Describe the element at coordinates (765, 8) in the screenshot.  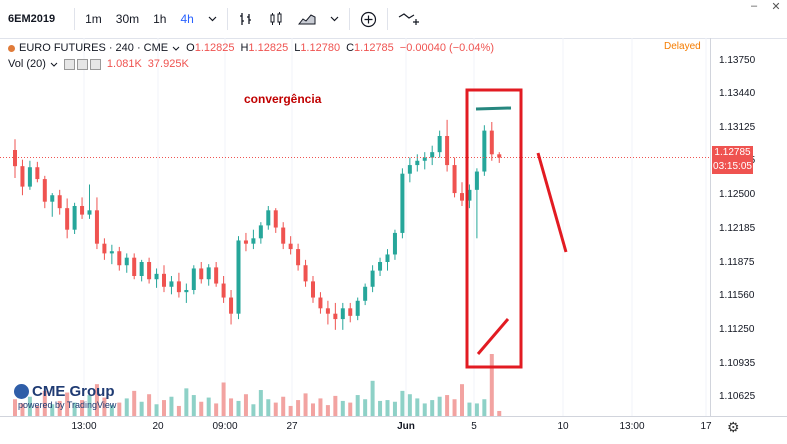
I see `window-controls: – ✕` at that location.